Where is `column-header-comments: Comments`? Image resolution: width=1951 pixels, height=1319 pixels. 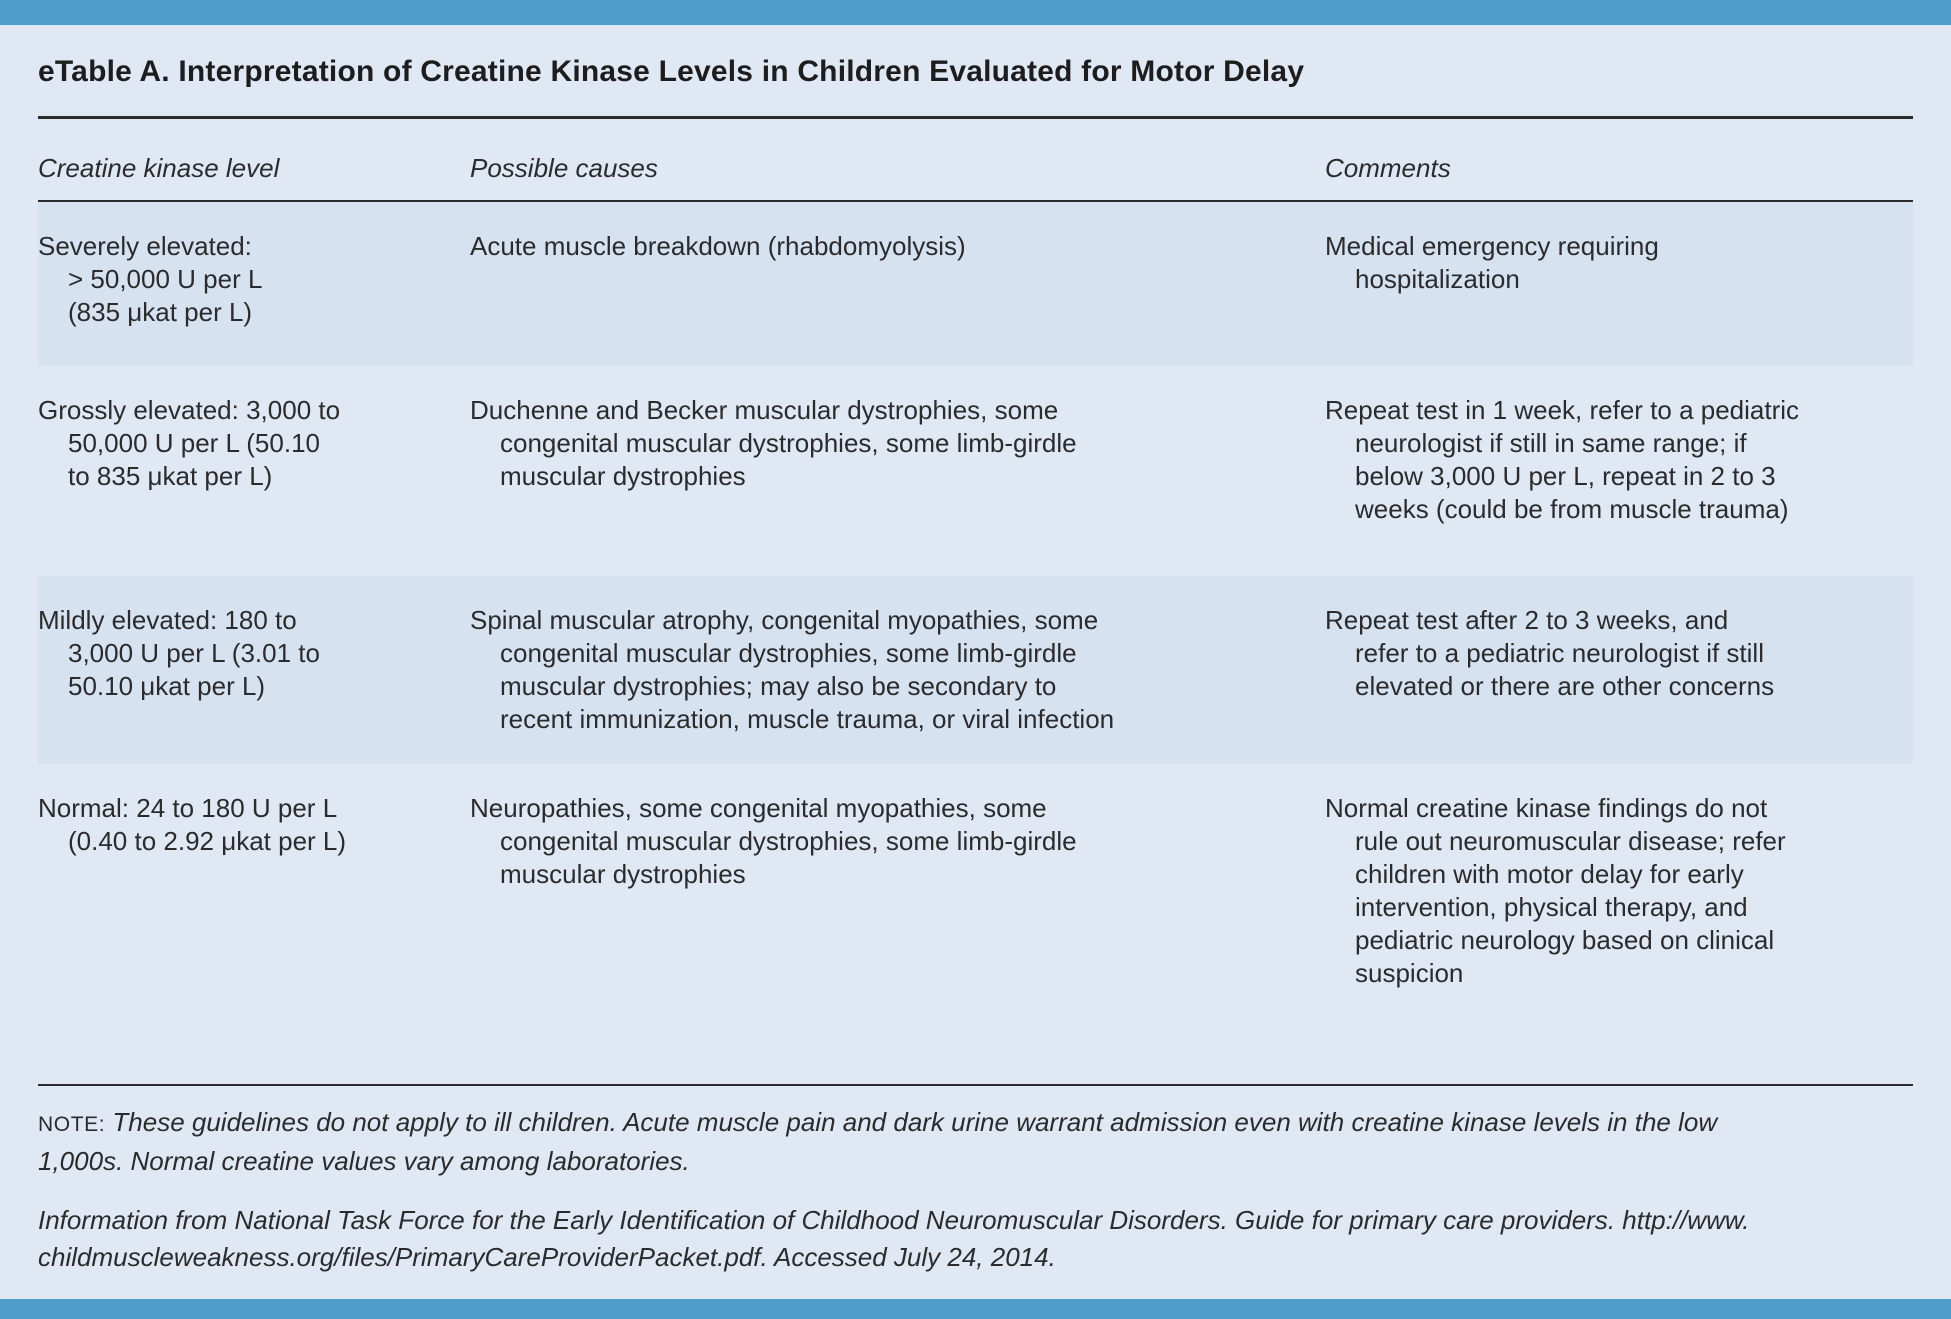 column-header-comments: Comments is located at coordinates (1388, 168).